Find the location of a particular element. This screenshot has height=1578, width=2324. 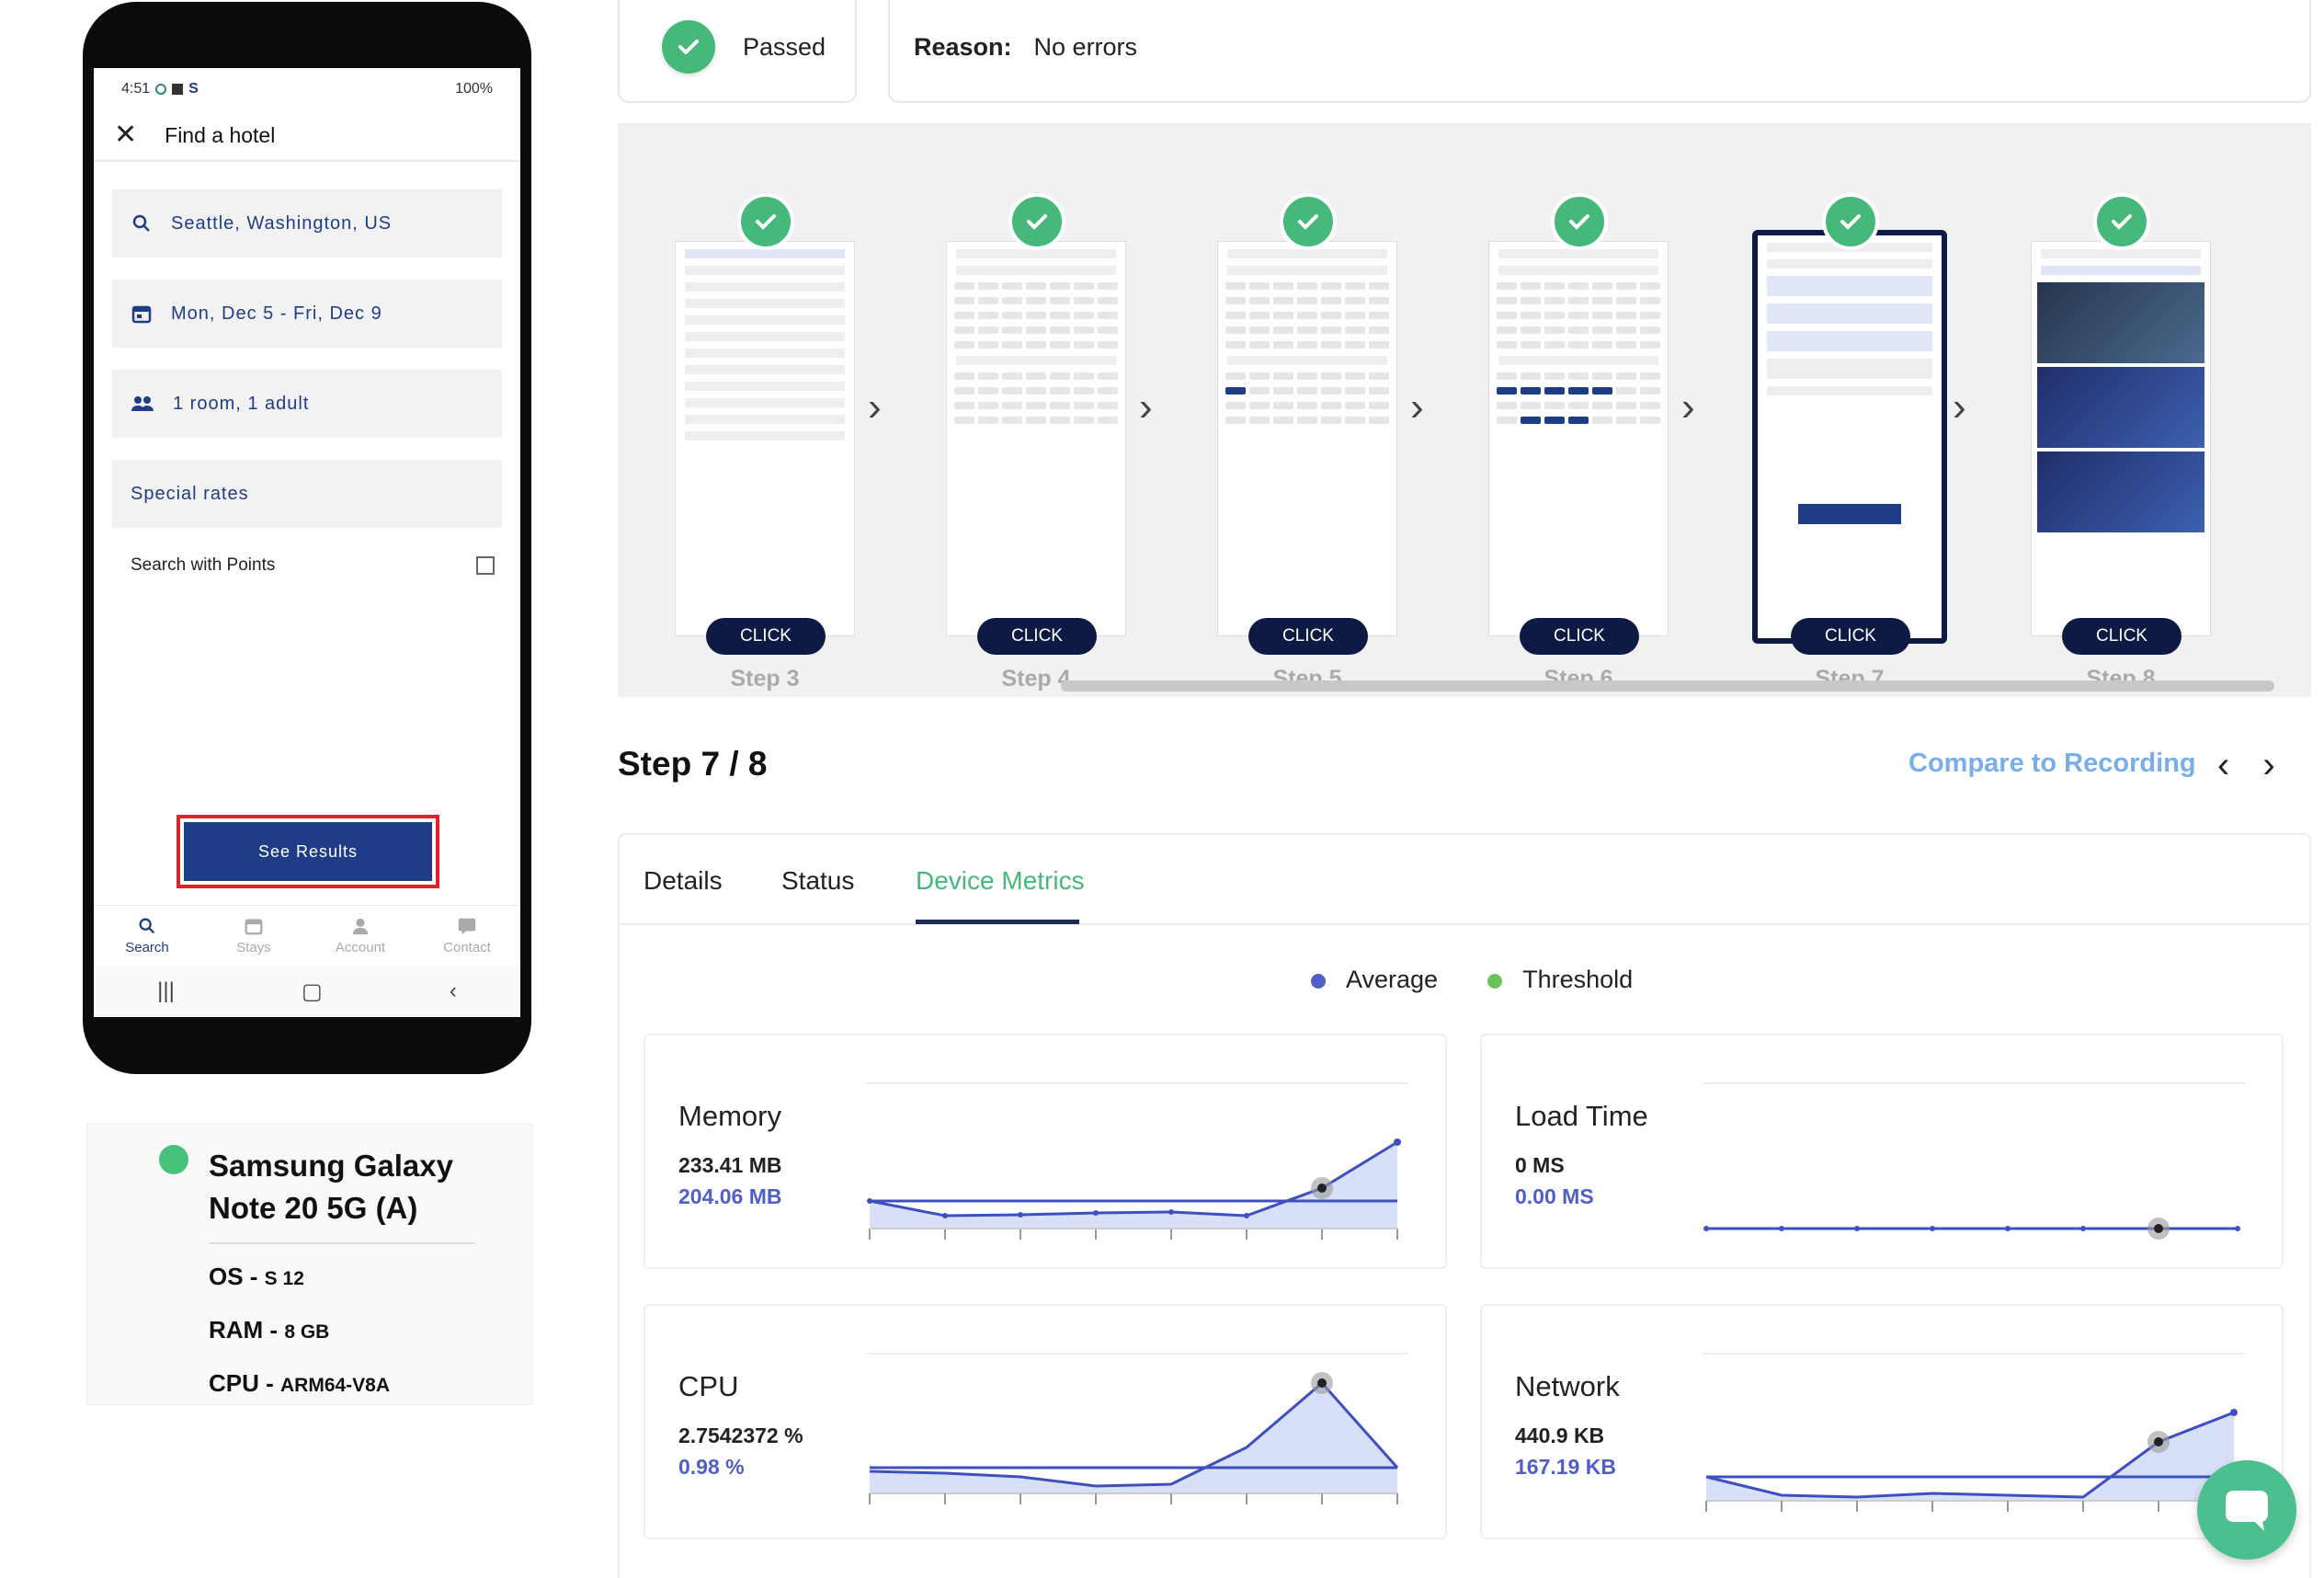

metric-value: 2.7542372 % is located at coordinates (740, 1435).